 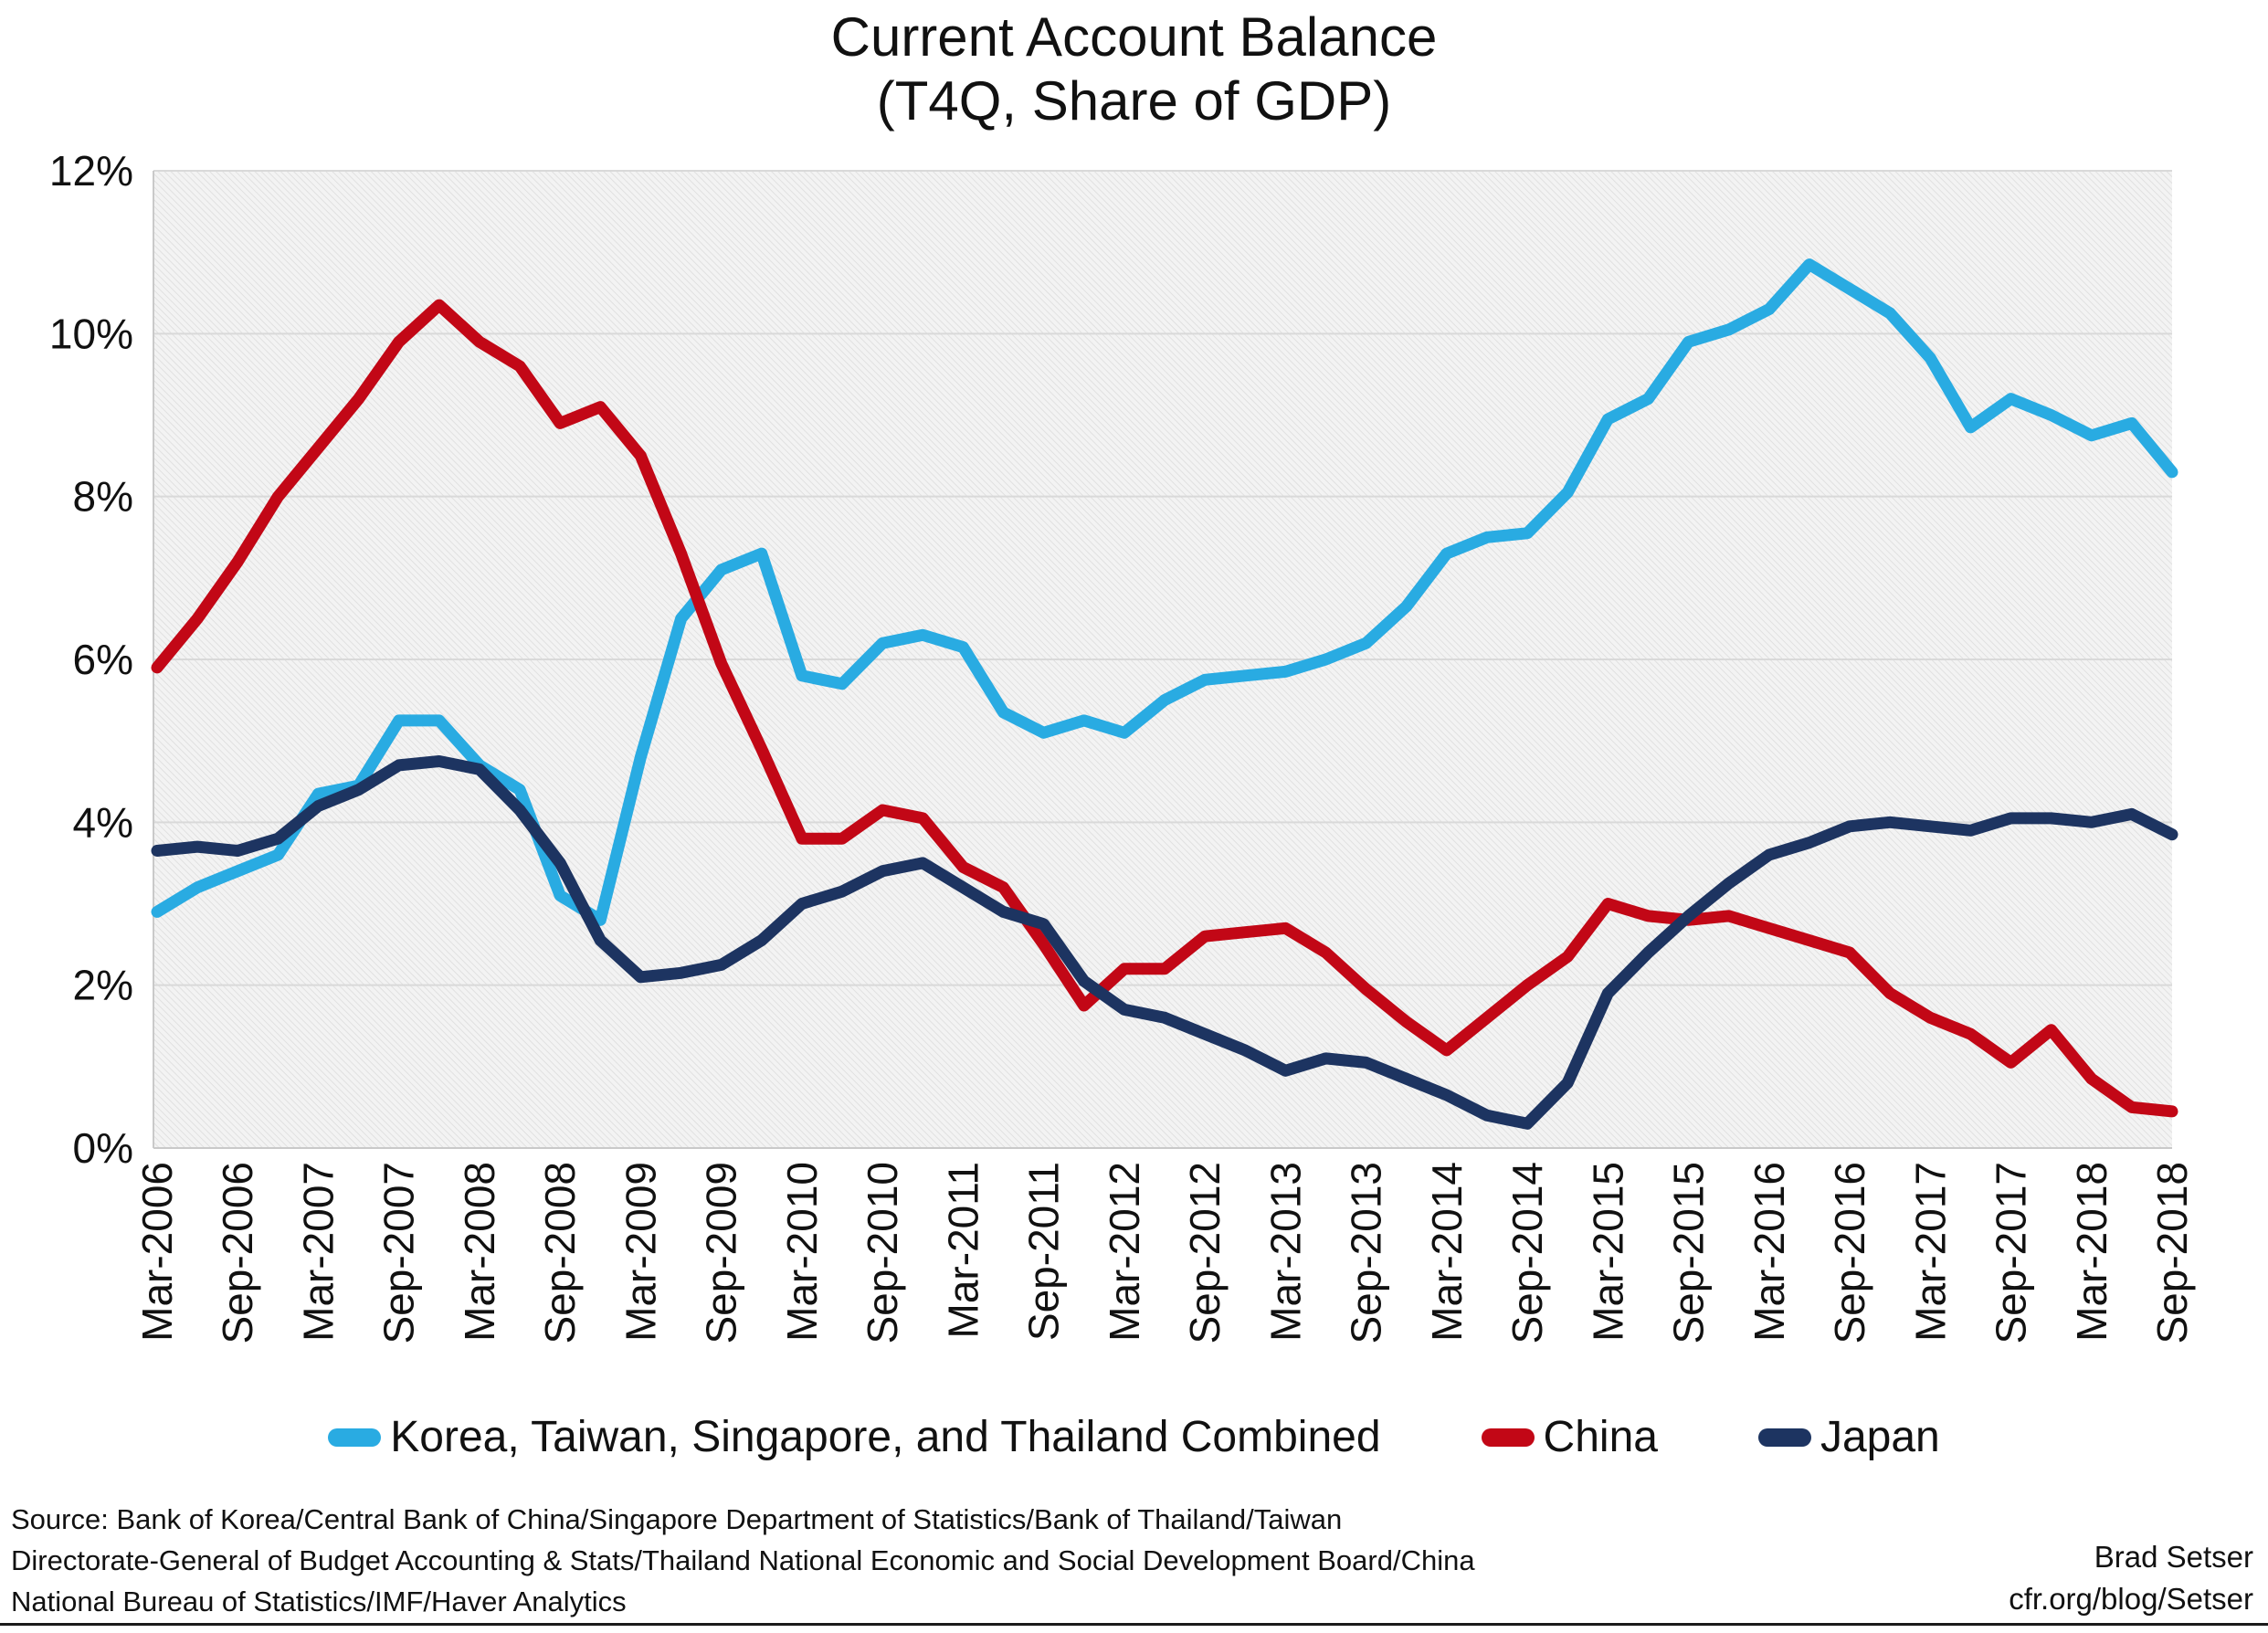 What do you see at coordinates (802, 1252) in the screenshot?
I see `x-tick-label-Mar-2010: Mar-2010` at bounding box center [802, 1252].